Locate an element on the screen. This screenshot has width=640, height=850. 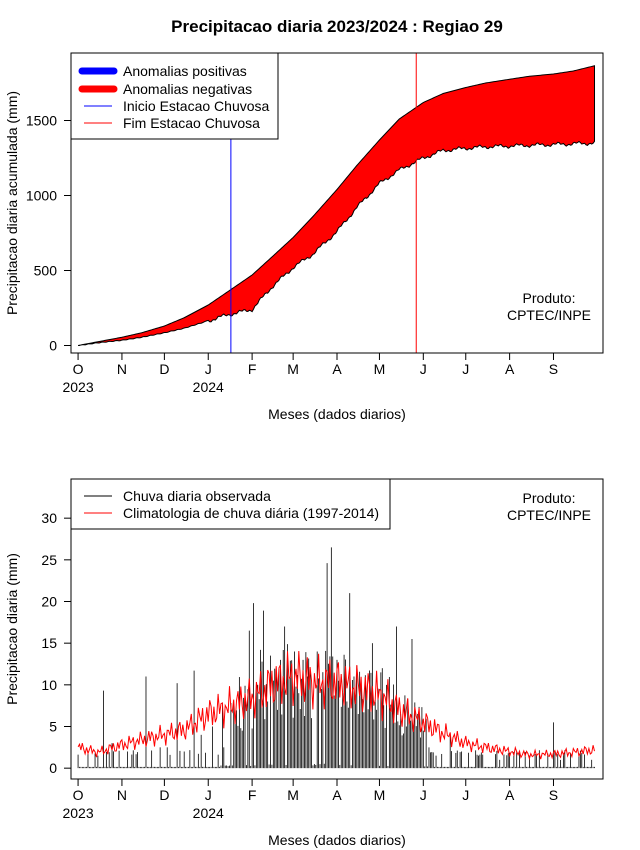
bottom-x-tick-label: D is located at coordinates (164, 795).